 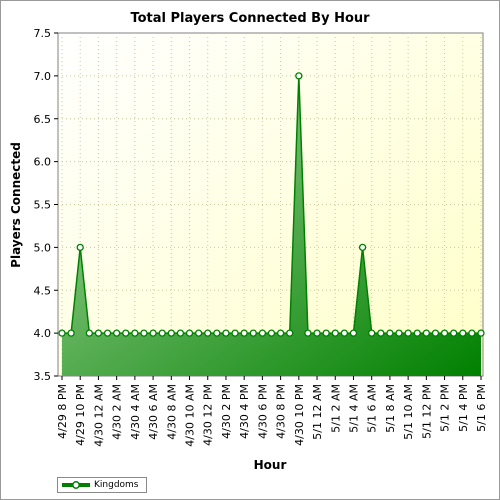 What do you see at coordinates (372, 408) in the screenshot?
I see `x-tick-label: 5/1 6 AM` at bounding box center [372, 408].